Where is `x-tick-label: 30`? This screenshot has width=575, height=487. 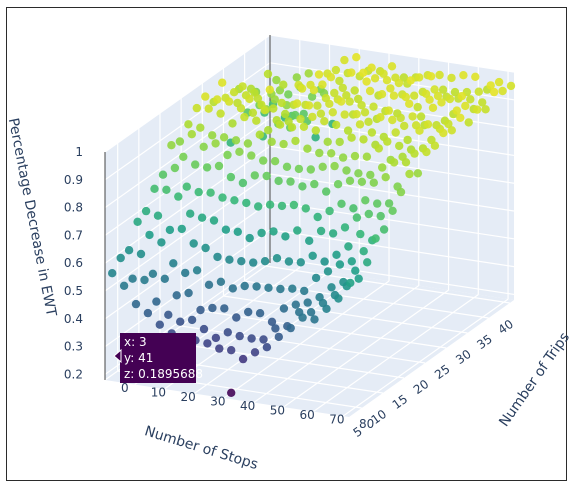 x-tick-label: 30 is located at coordinates (463, 357).